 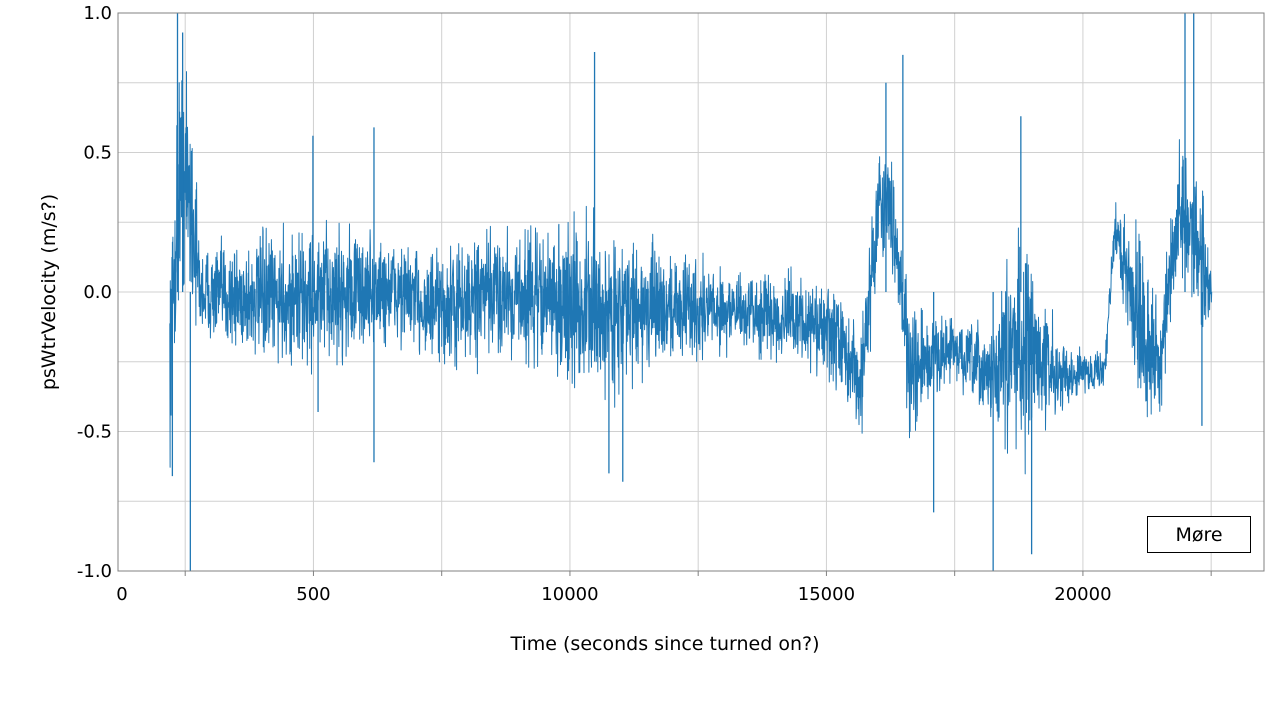 I want to click on x-axis-label: Time (seconds since turned on?), so click(x=664, y=644).